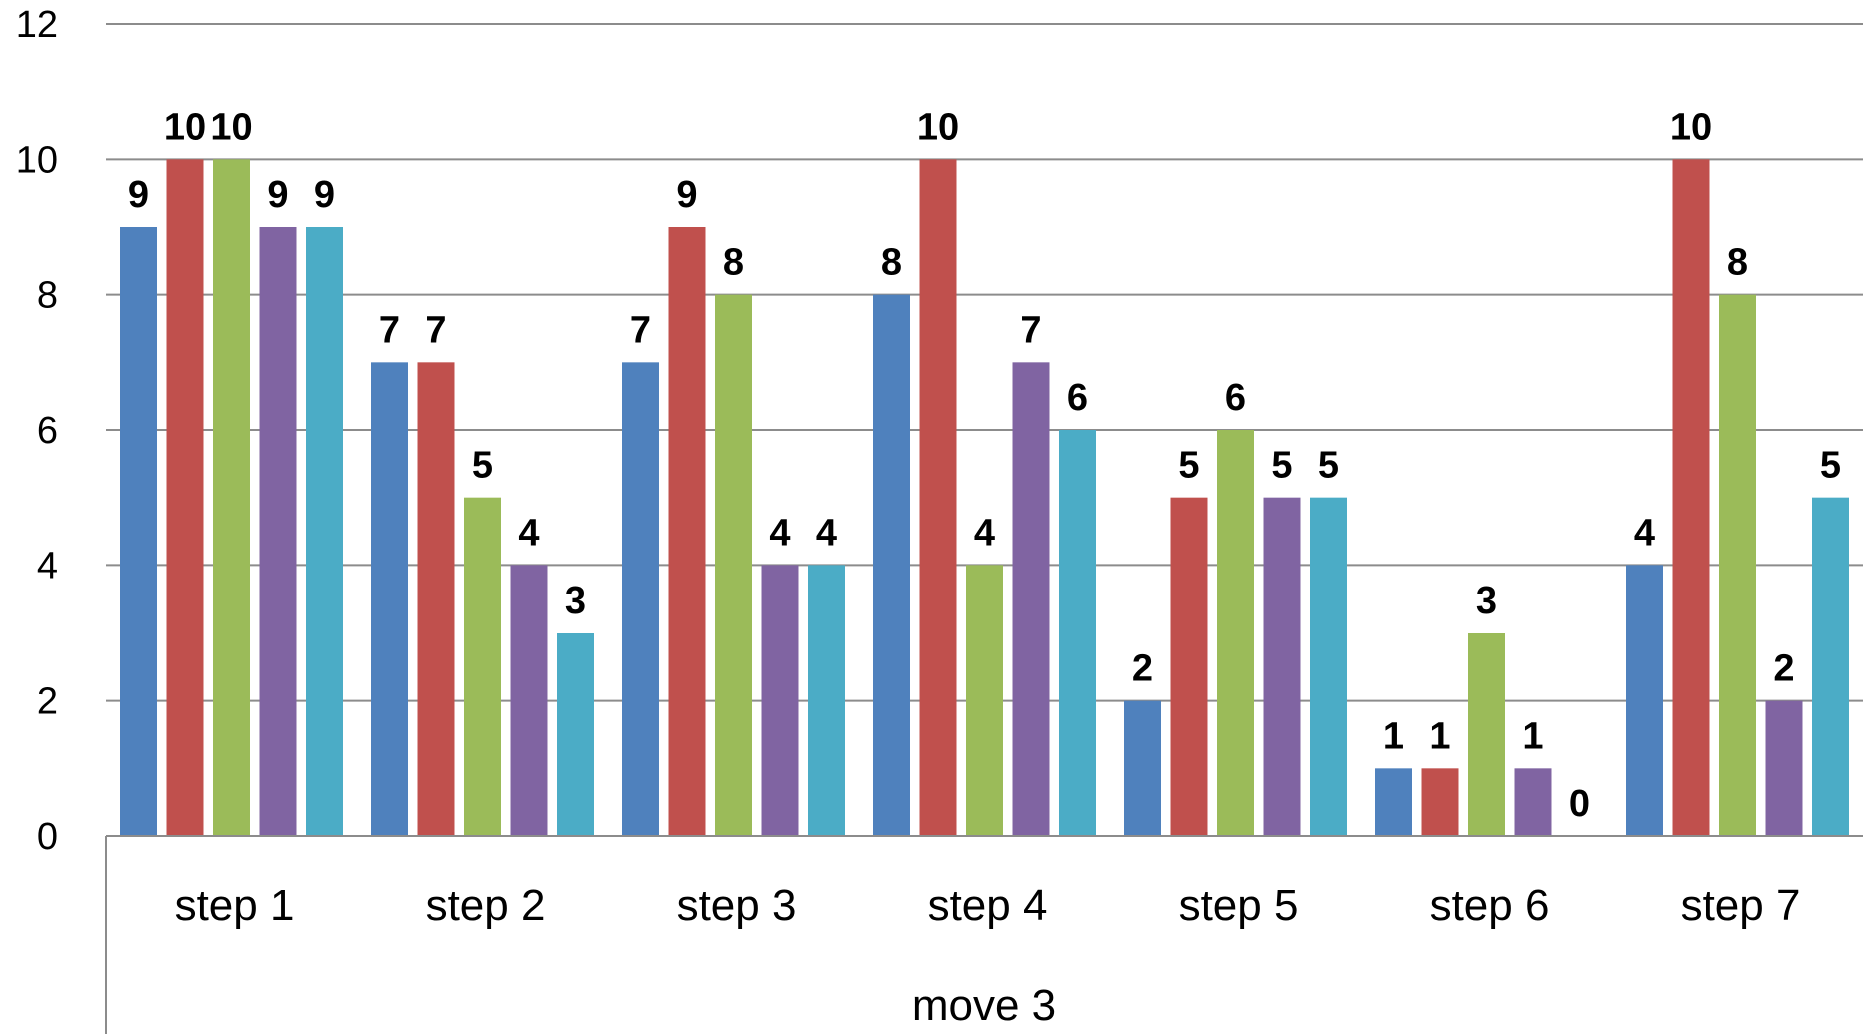  What do you see at coordinates (47, 837) in the screenshot?
I see `y-tick-label: 0` at bounding box center [47, 837].